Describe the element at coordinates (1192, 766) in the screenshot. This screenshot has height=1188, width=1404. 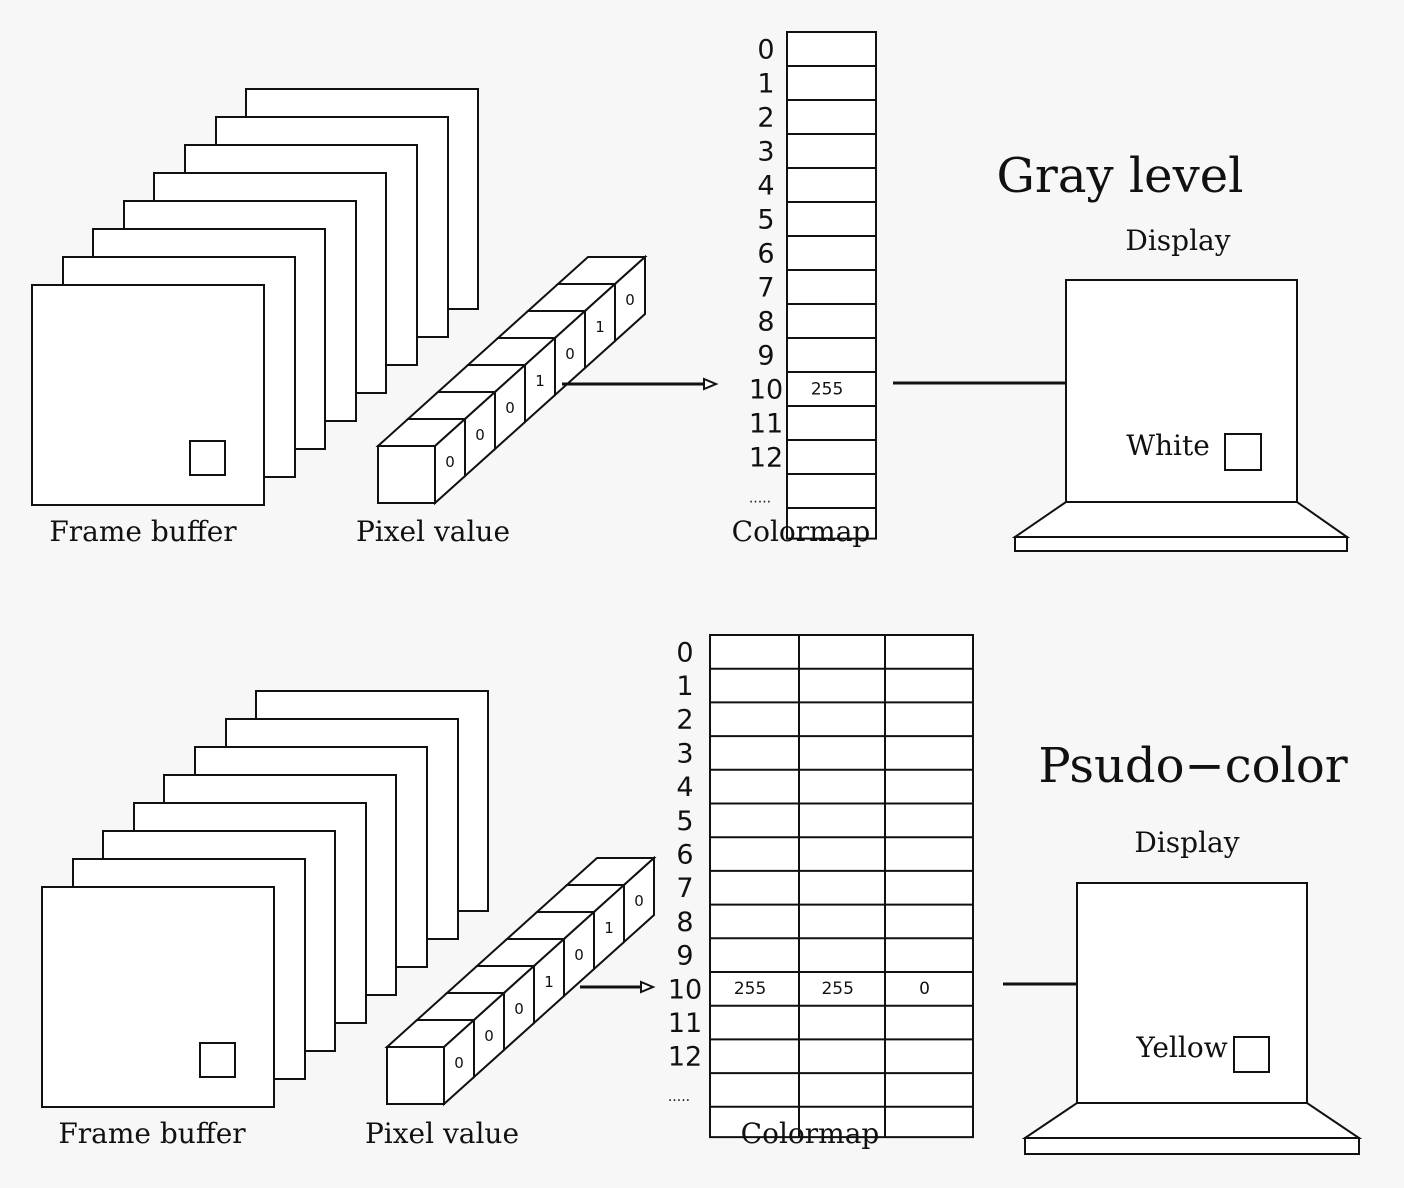
I see `panel-title: Psudo−color` at that location.